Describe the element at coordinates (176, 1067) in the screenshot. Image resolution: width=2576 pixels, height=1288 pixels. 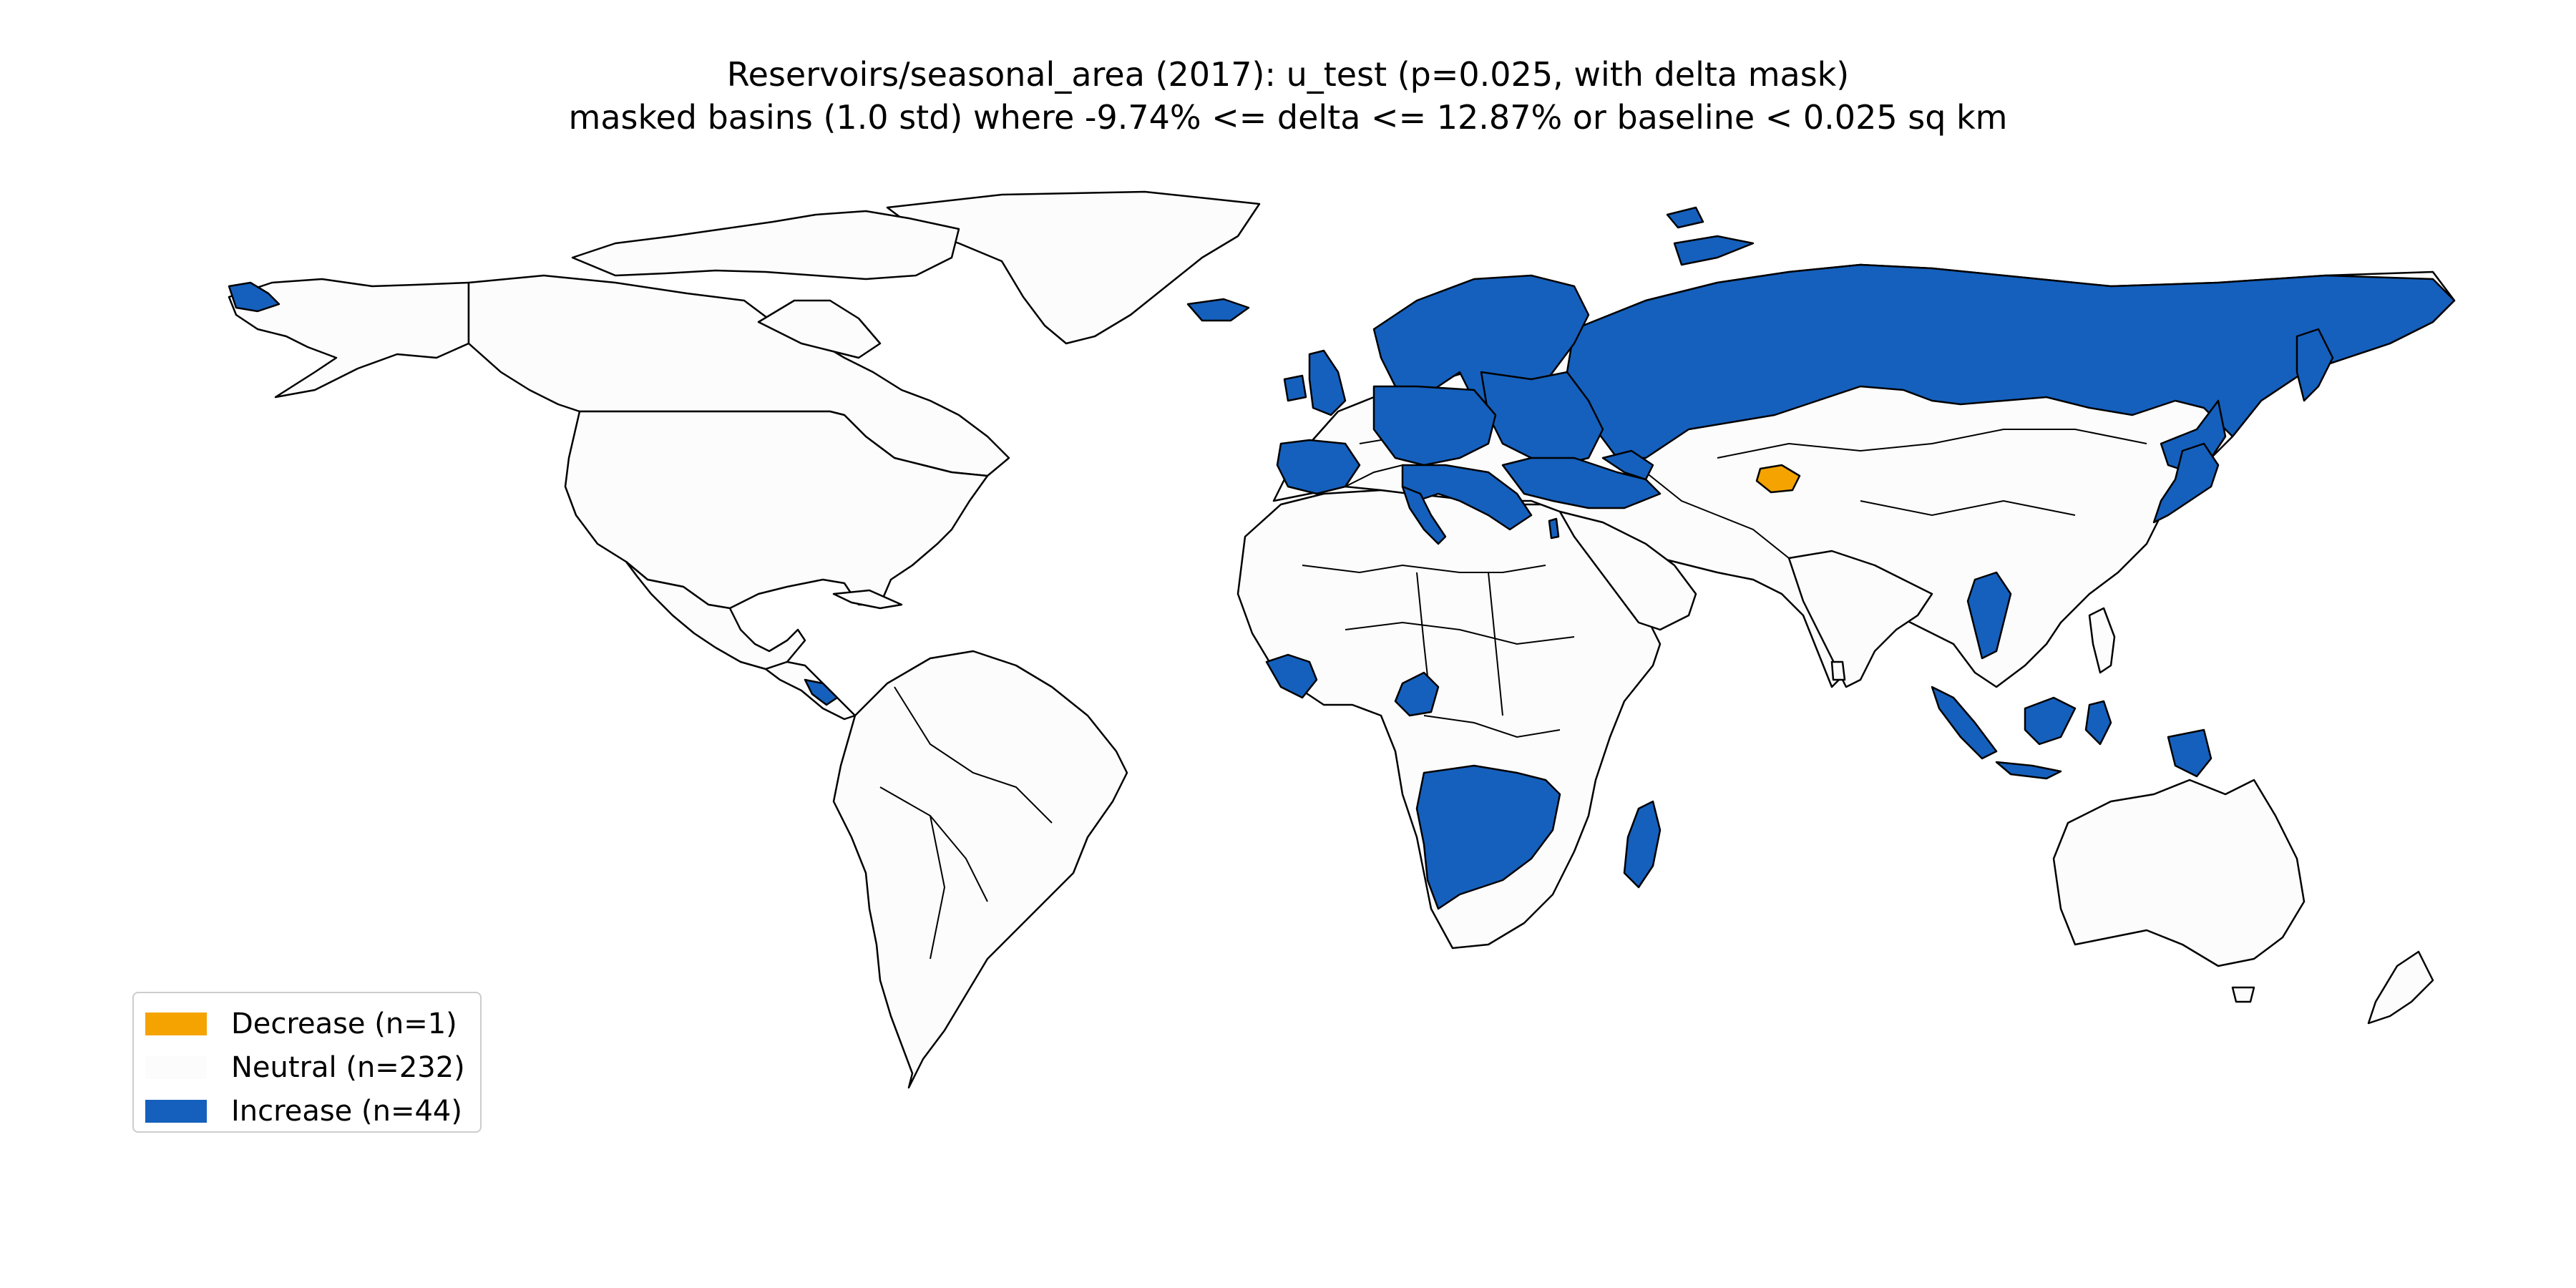
I see `legend-swatch-neutral` at that location.